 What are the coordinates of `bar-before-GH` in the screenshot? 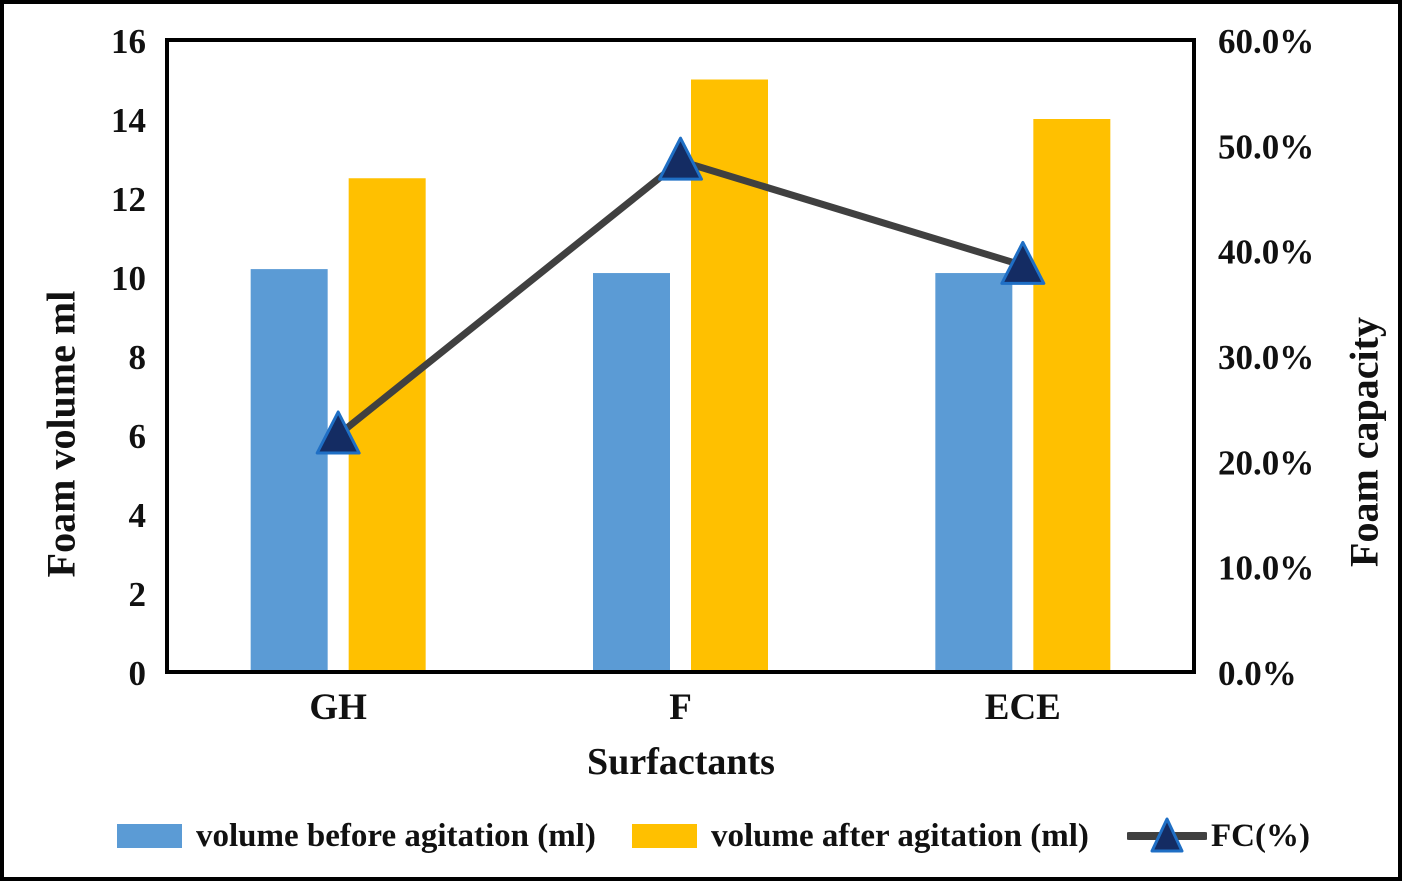 It's located at (289, 470).